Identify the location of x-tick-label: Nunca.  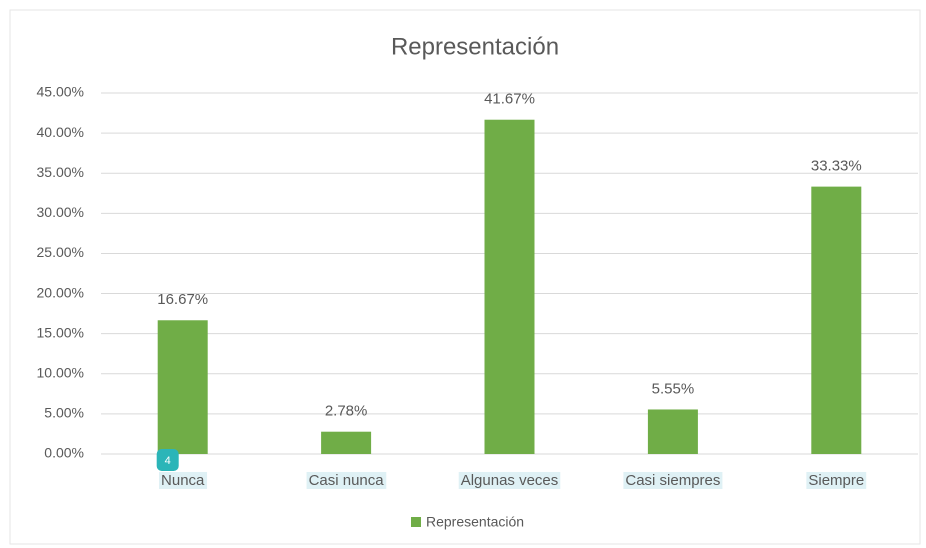
(183, 480).